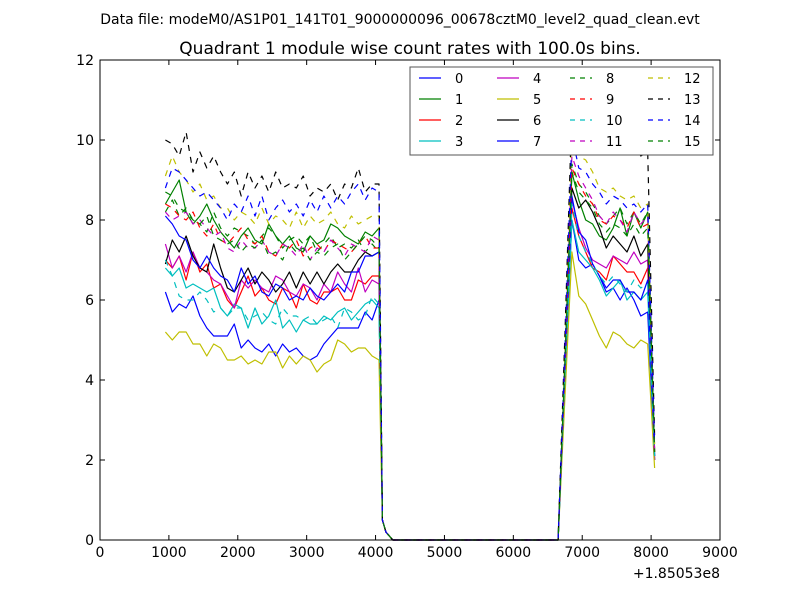 The width and height of the screenshot is (800, 600). What do you see at coordinates (610, 79) in the screenshot?
I see `legend-label-8: 8` at bounding box center [610, 79].